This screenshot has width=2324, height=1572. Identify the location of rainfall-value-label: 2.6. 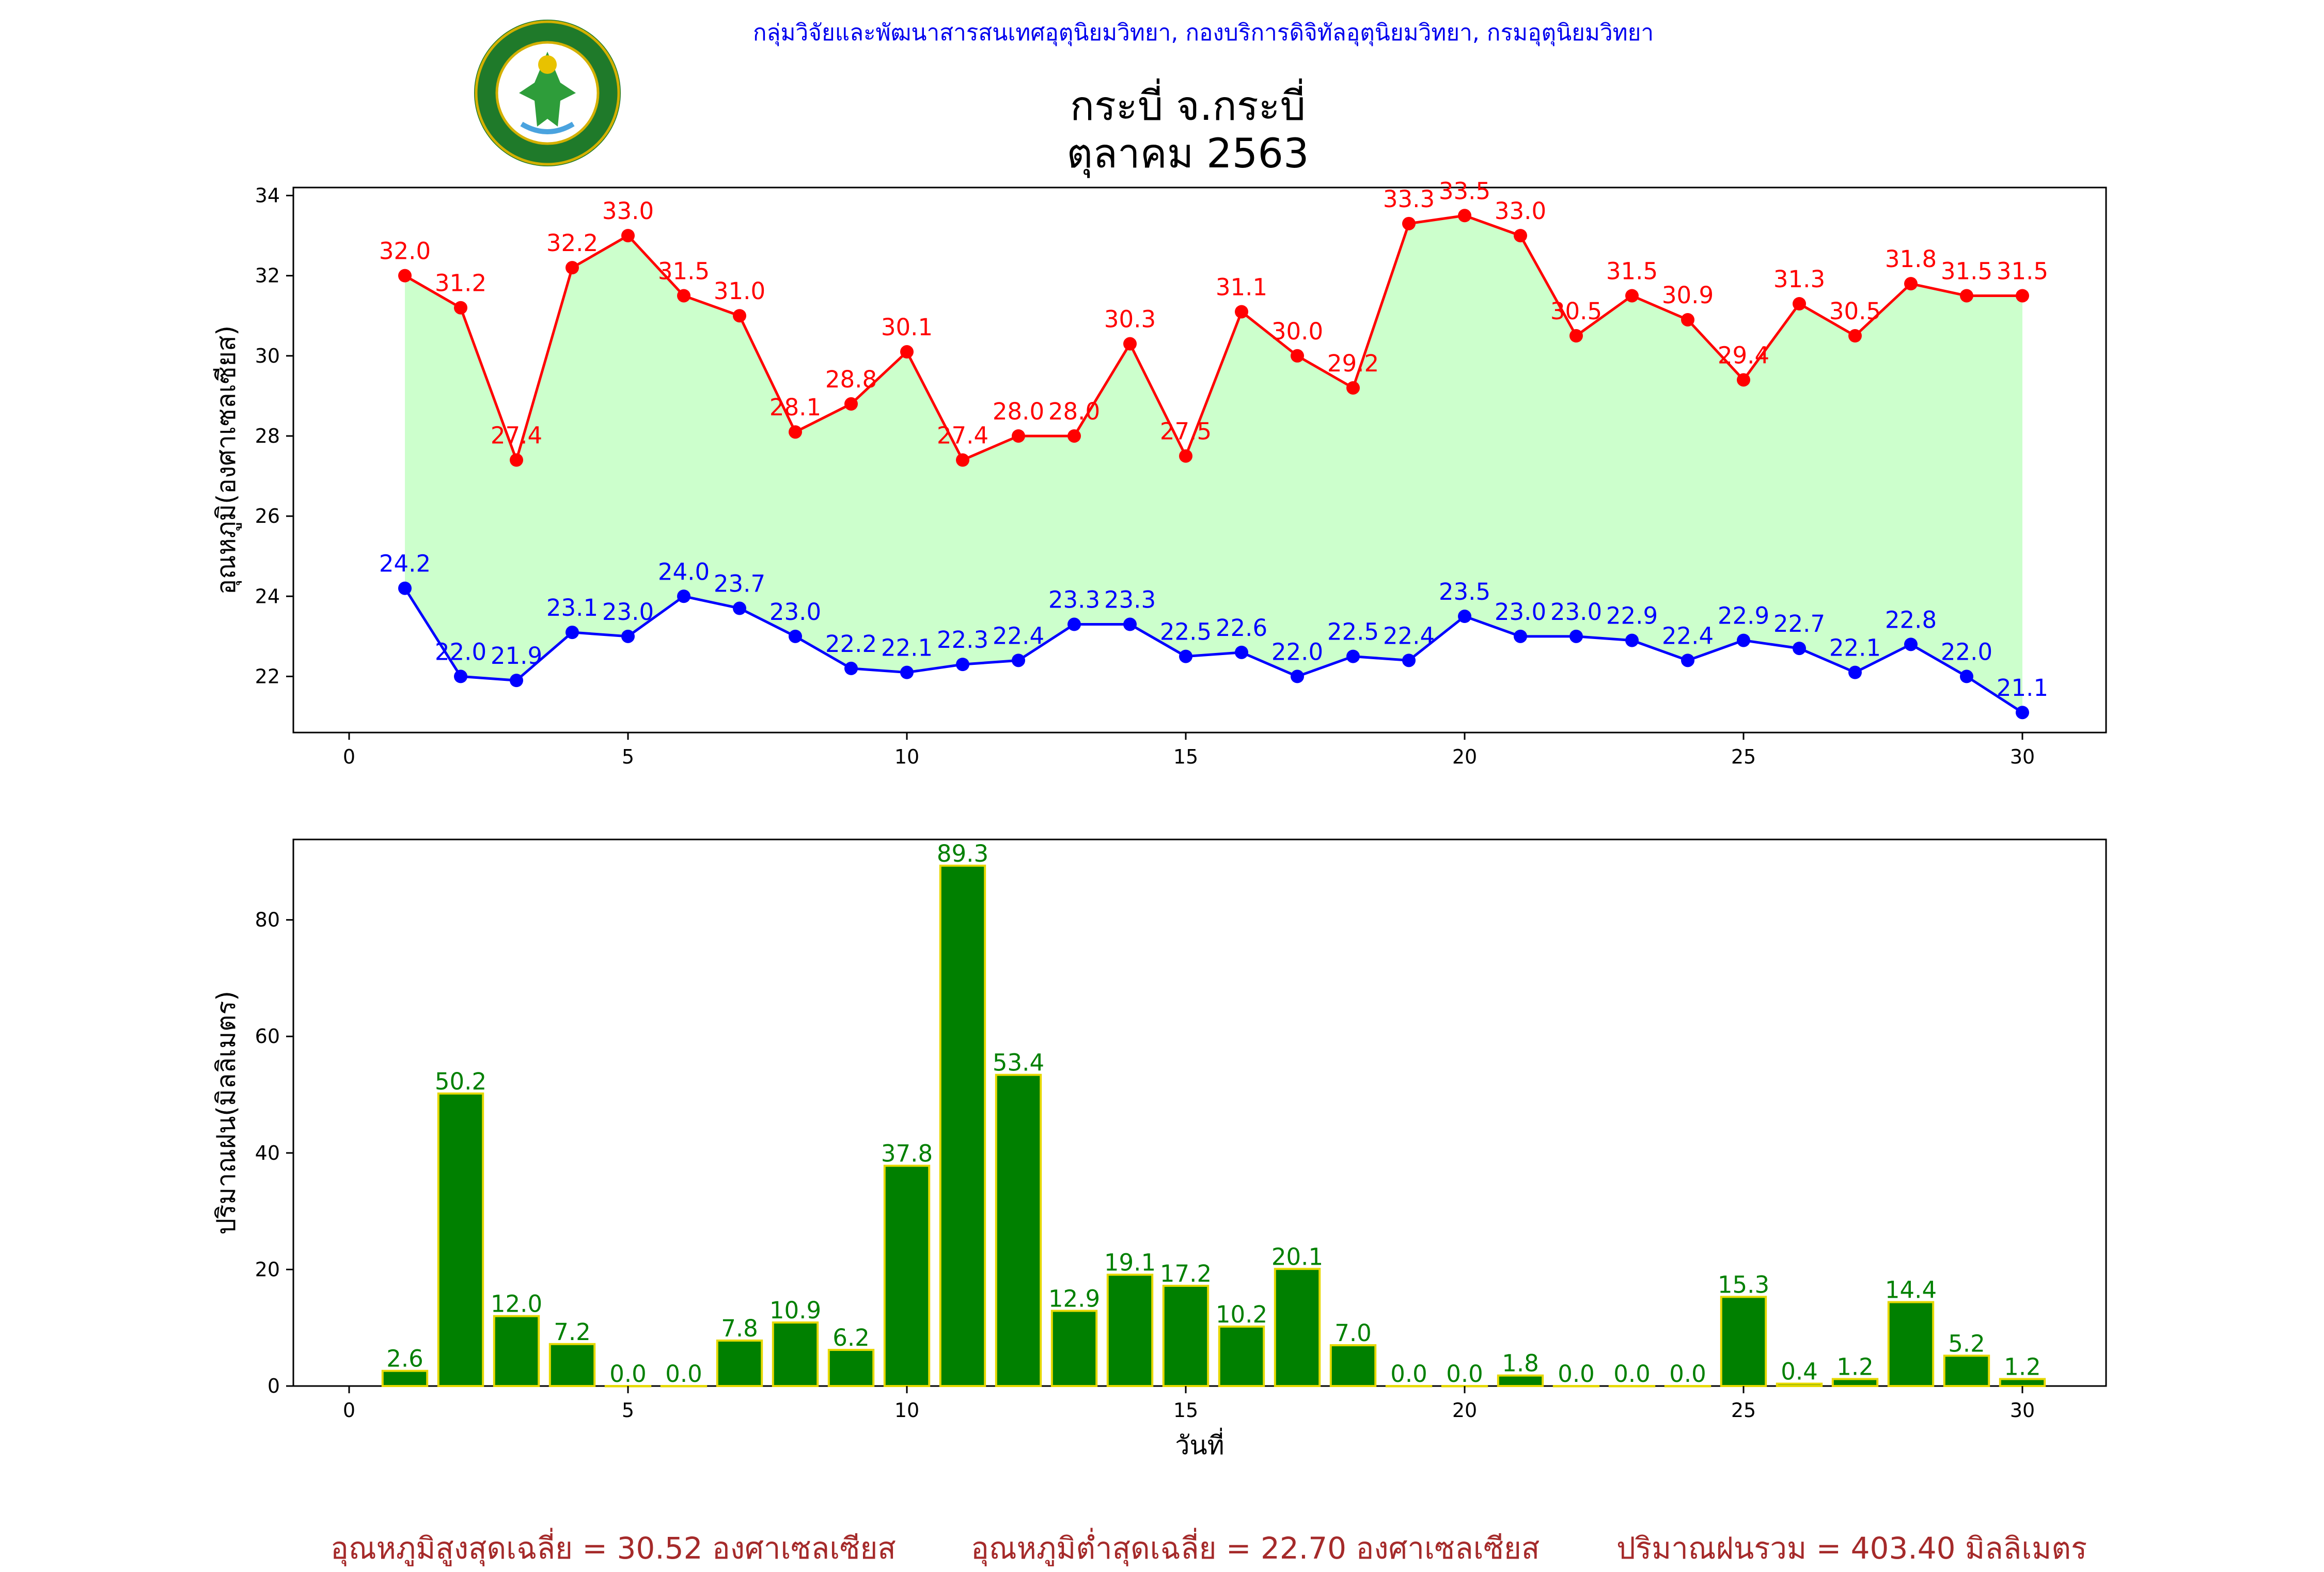
(404, 1359).